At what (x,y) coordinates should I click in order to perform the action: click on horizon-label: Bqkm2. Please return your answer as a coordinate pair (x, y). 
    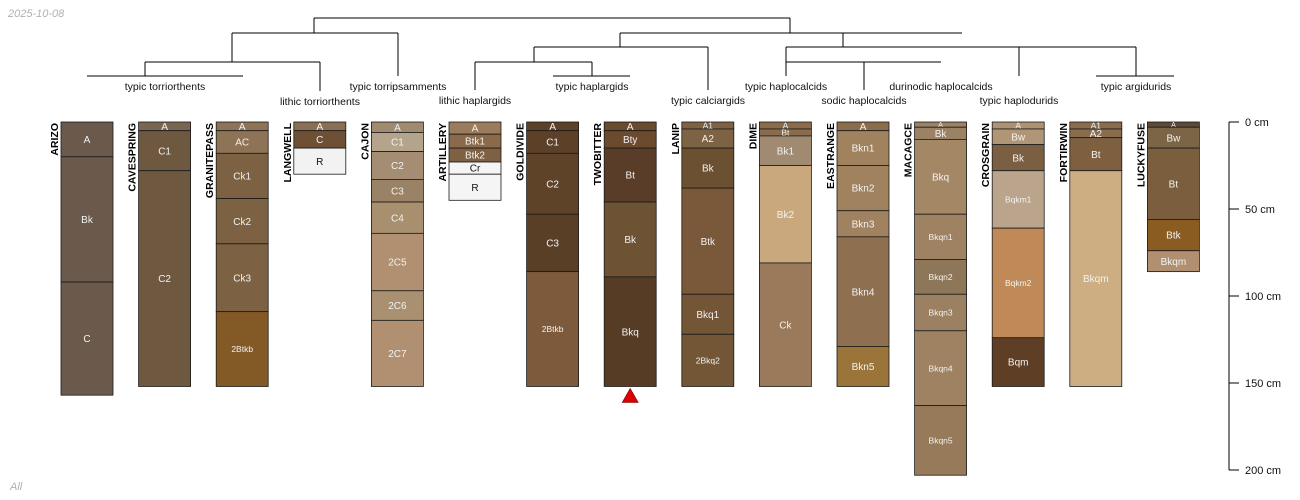
    Looking at the image, I should click on (1018, 283).